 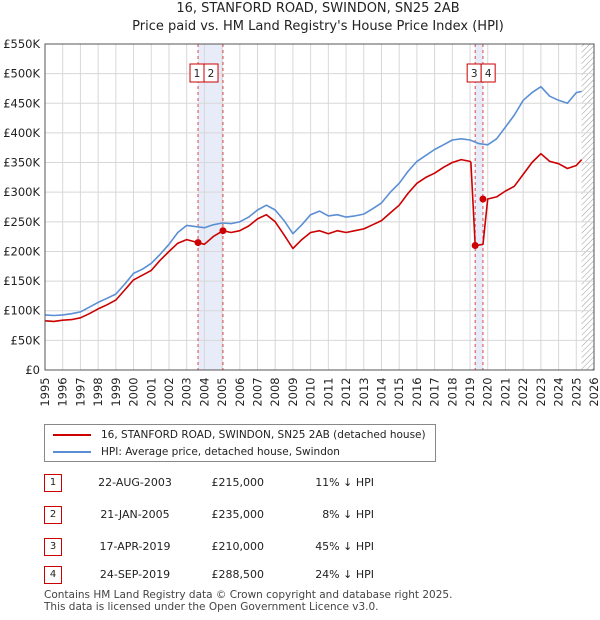 What do you see at coordinates (21, 133) in the screenshot?
I see `y-tick-label: £400K` at bounding box center [21, 133].